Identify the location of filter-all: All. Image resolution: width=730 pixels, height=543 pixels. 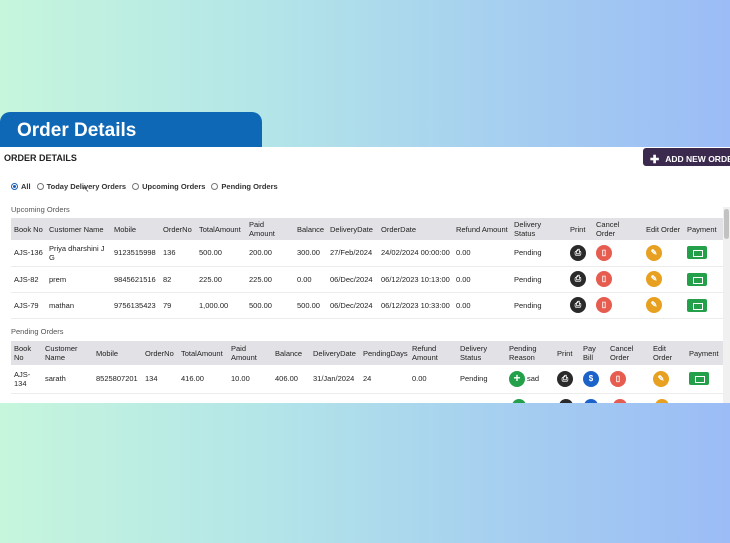
(21, 186).